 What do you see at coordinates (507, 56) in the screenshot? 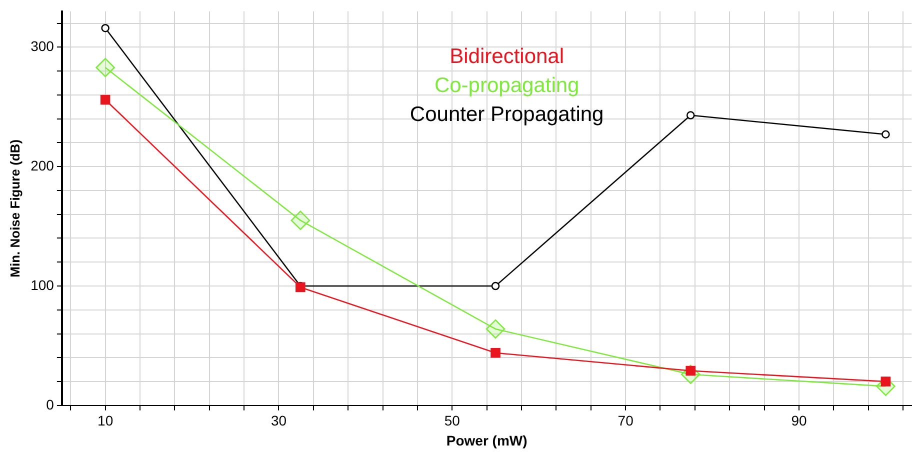
I see `text: Bidirectional` at bounding box center [507, 56].